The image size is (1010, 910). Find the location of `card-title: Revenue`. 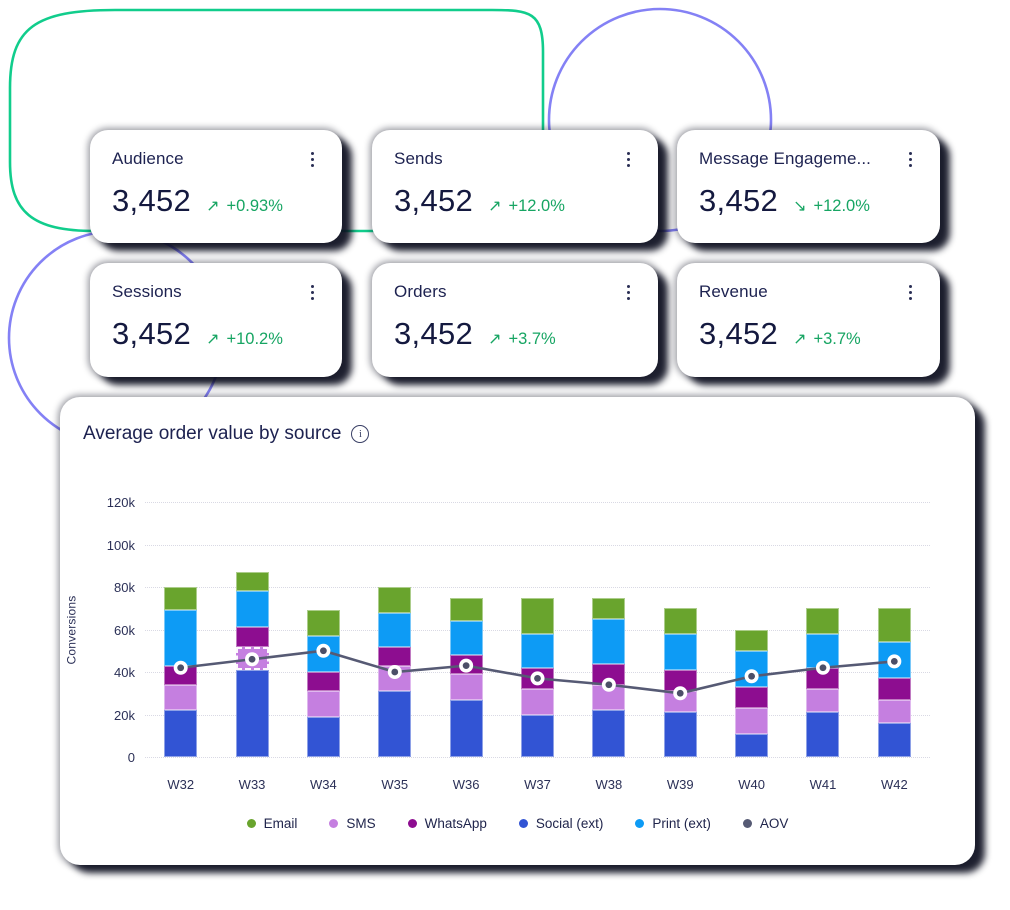

card-title: Revenue is located at coordinates (733, 291).